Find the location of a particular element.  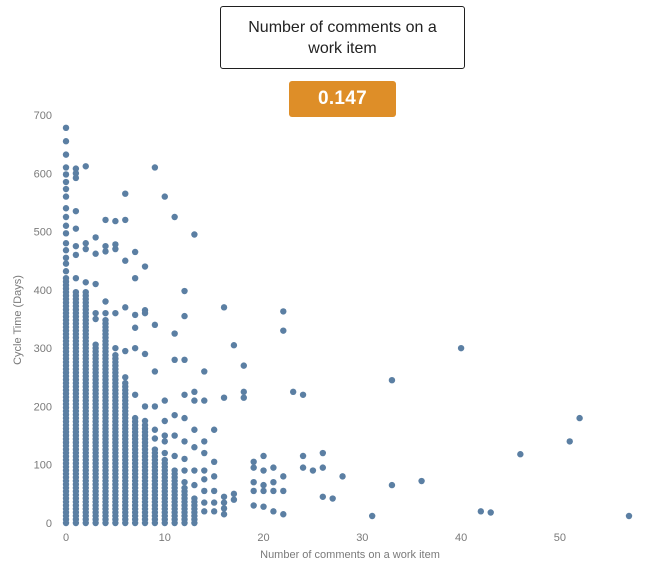

chart-title: Number of comments on a work item is located at coordinates (342, 37).